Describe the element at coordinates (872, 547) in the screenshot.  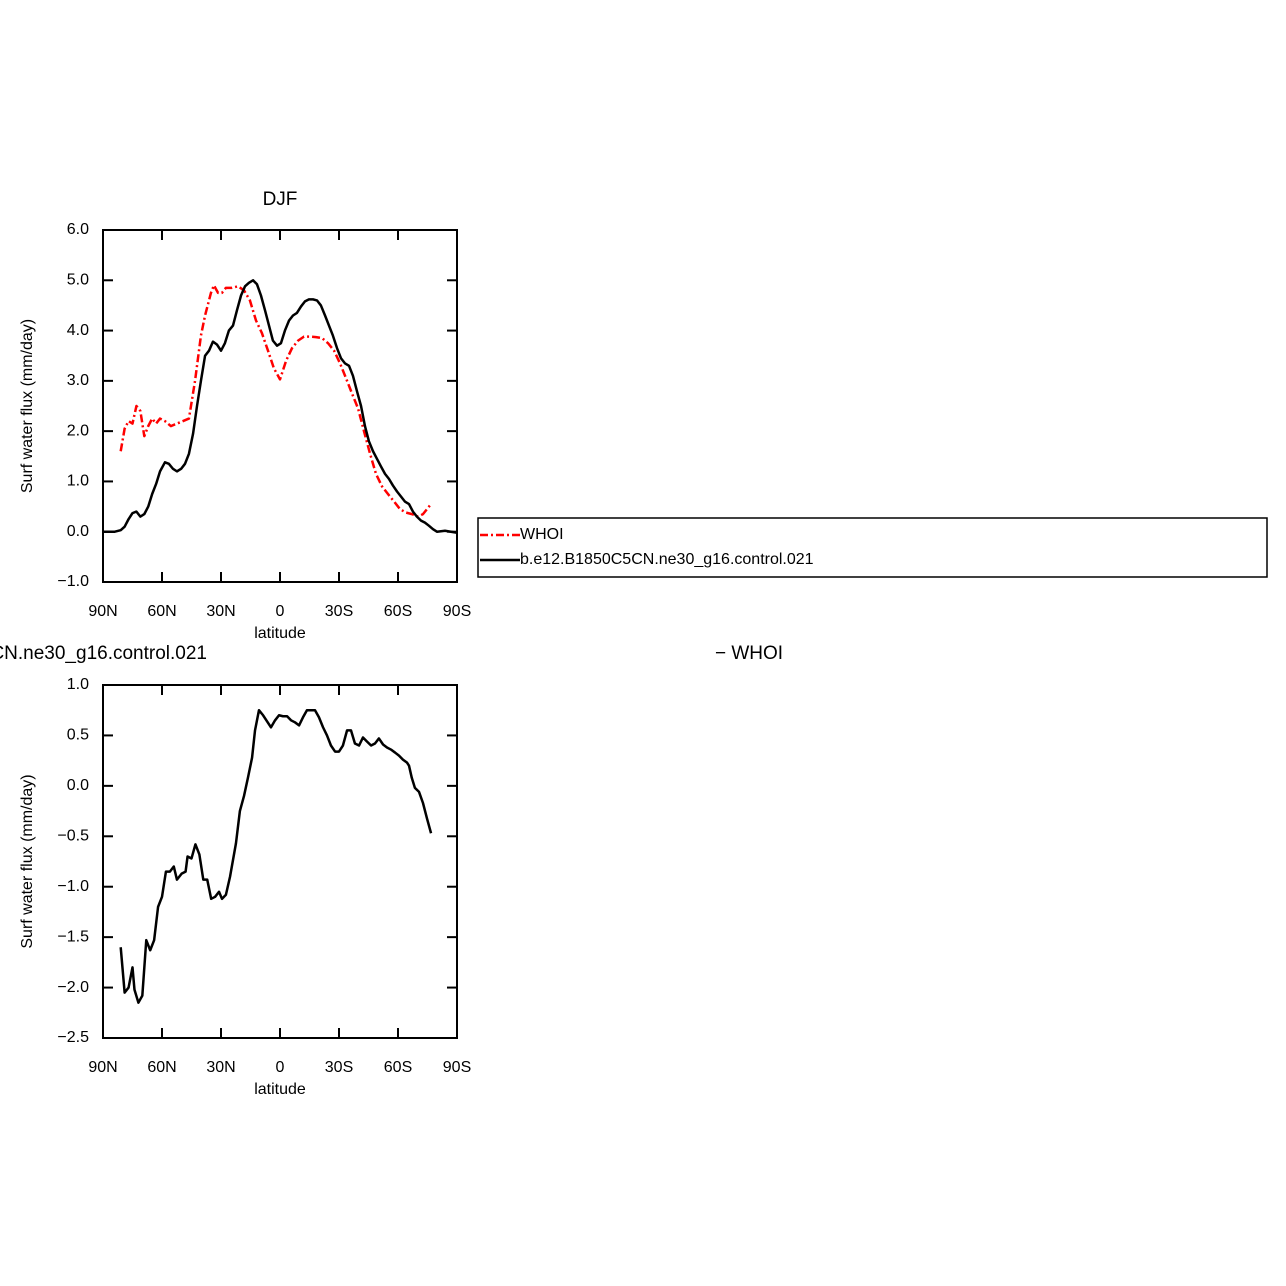
I see `legend-box` at that location.